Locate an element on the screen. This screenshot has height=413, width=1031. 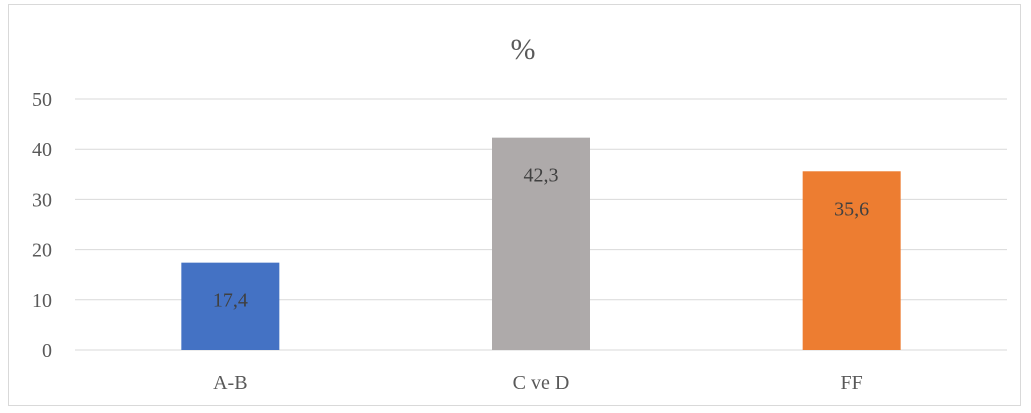
y-tick-label: 40 is located at coordinates (42, 150).